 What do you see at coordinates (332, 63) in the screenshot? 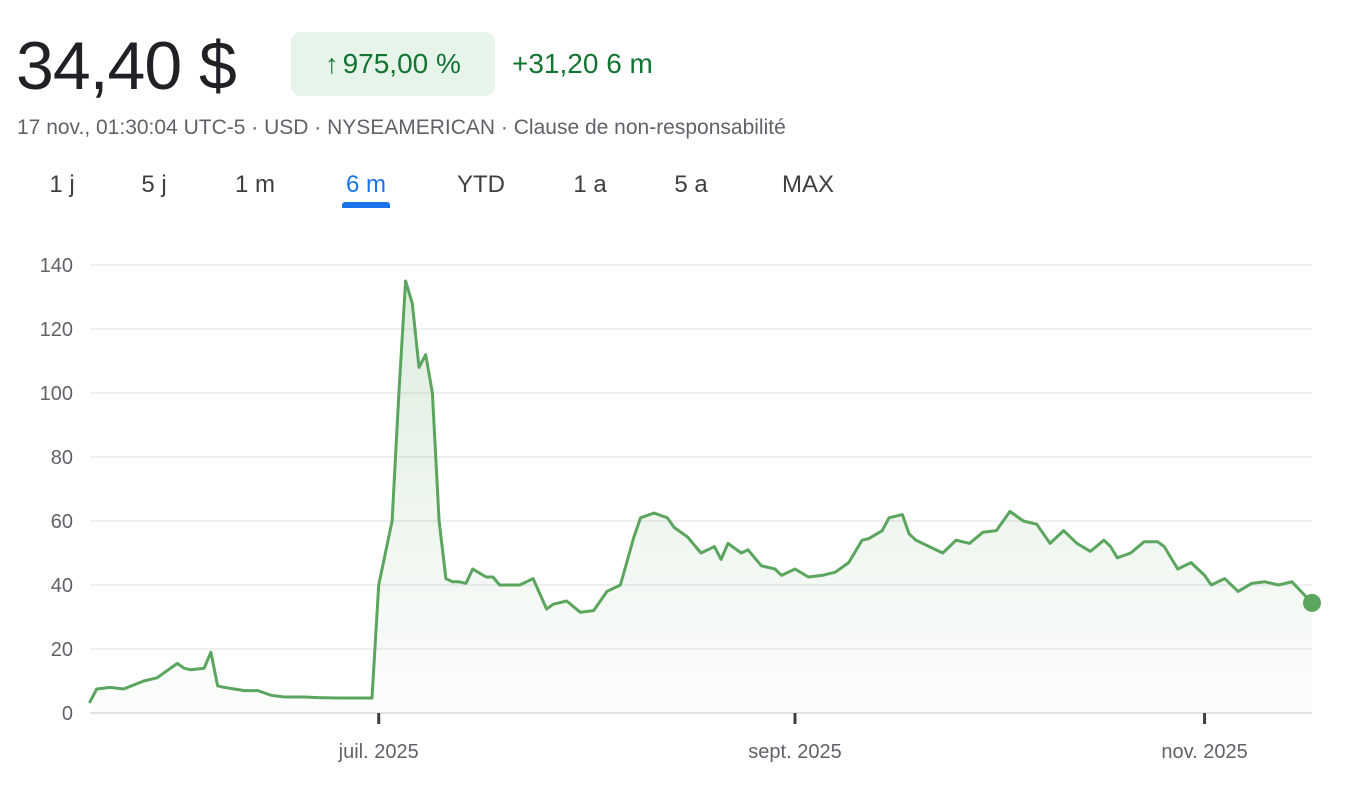
I see `arrow-up-icon: ↑` at bounding box center [332, 63].